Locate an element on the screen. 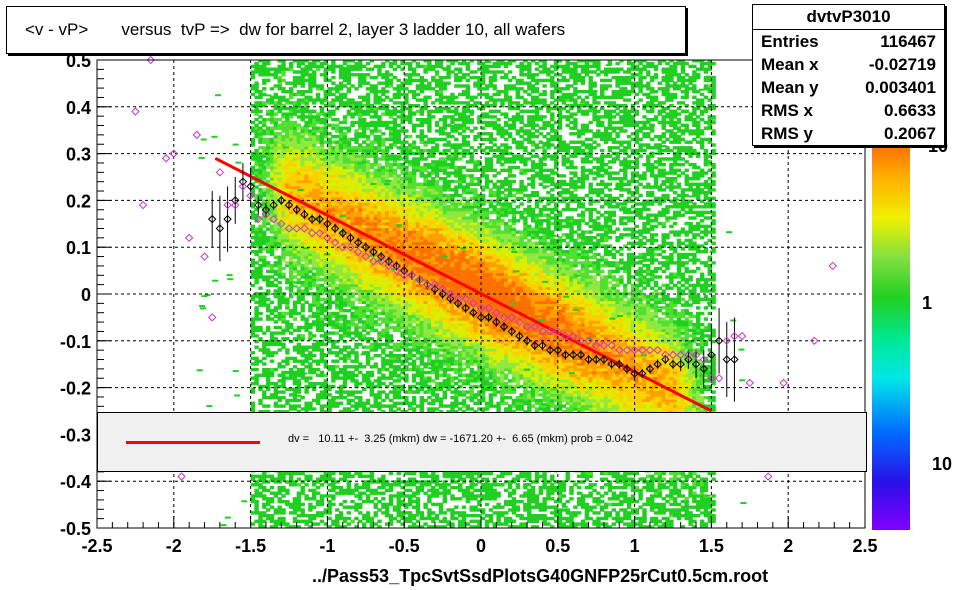  color-scale-bar is located at coordinates (891, 330).